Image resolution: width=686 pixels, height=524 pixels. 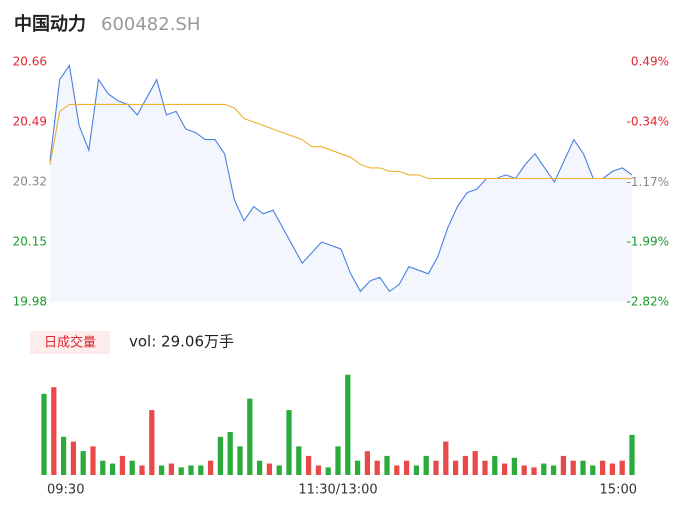 I want to click on y2-tick-label: 0.49%, so click(x=650, y=62).